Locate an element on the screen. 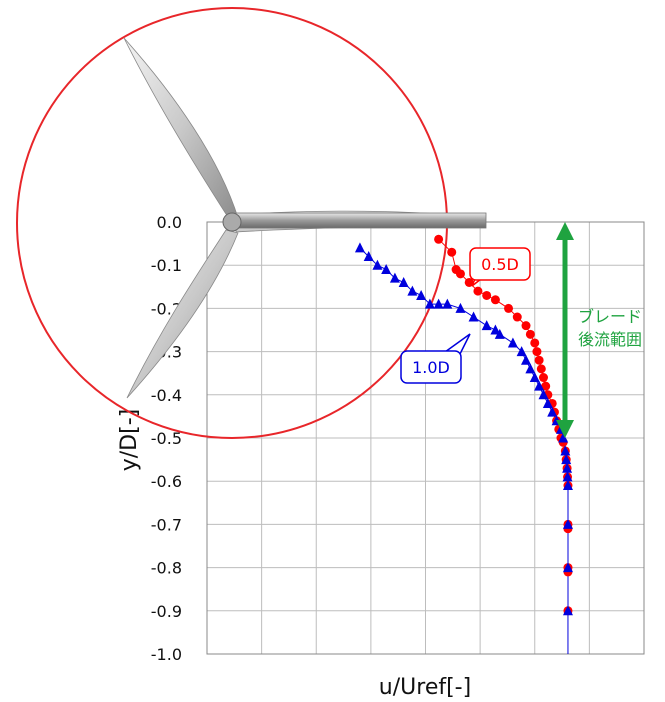 The height and width of the screenshot is (702, 665). y-tick-label: -1.0 is located at coordinates (166, 654).